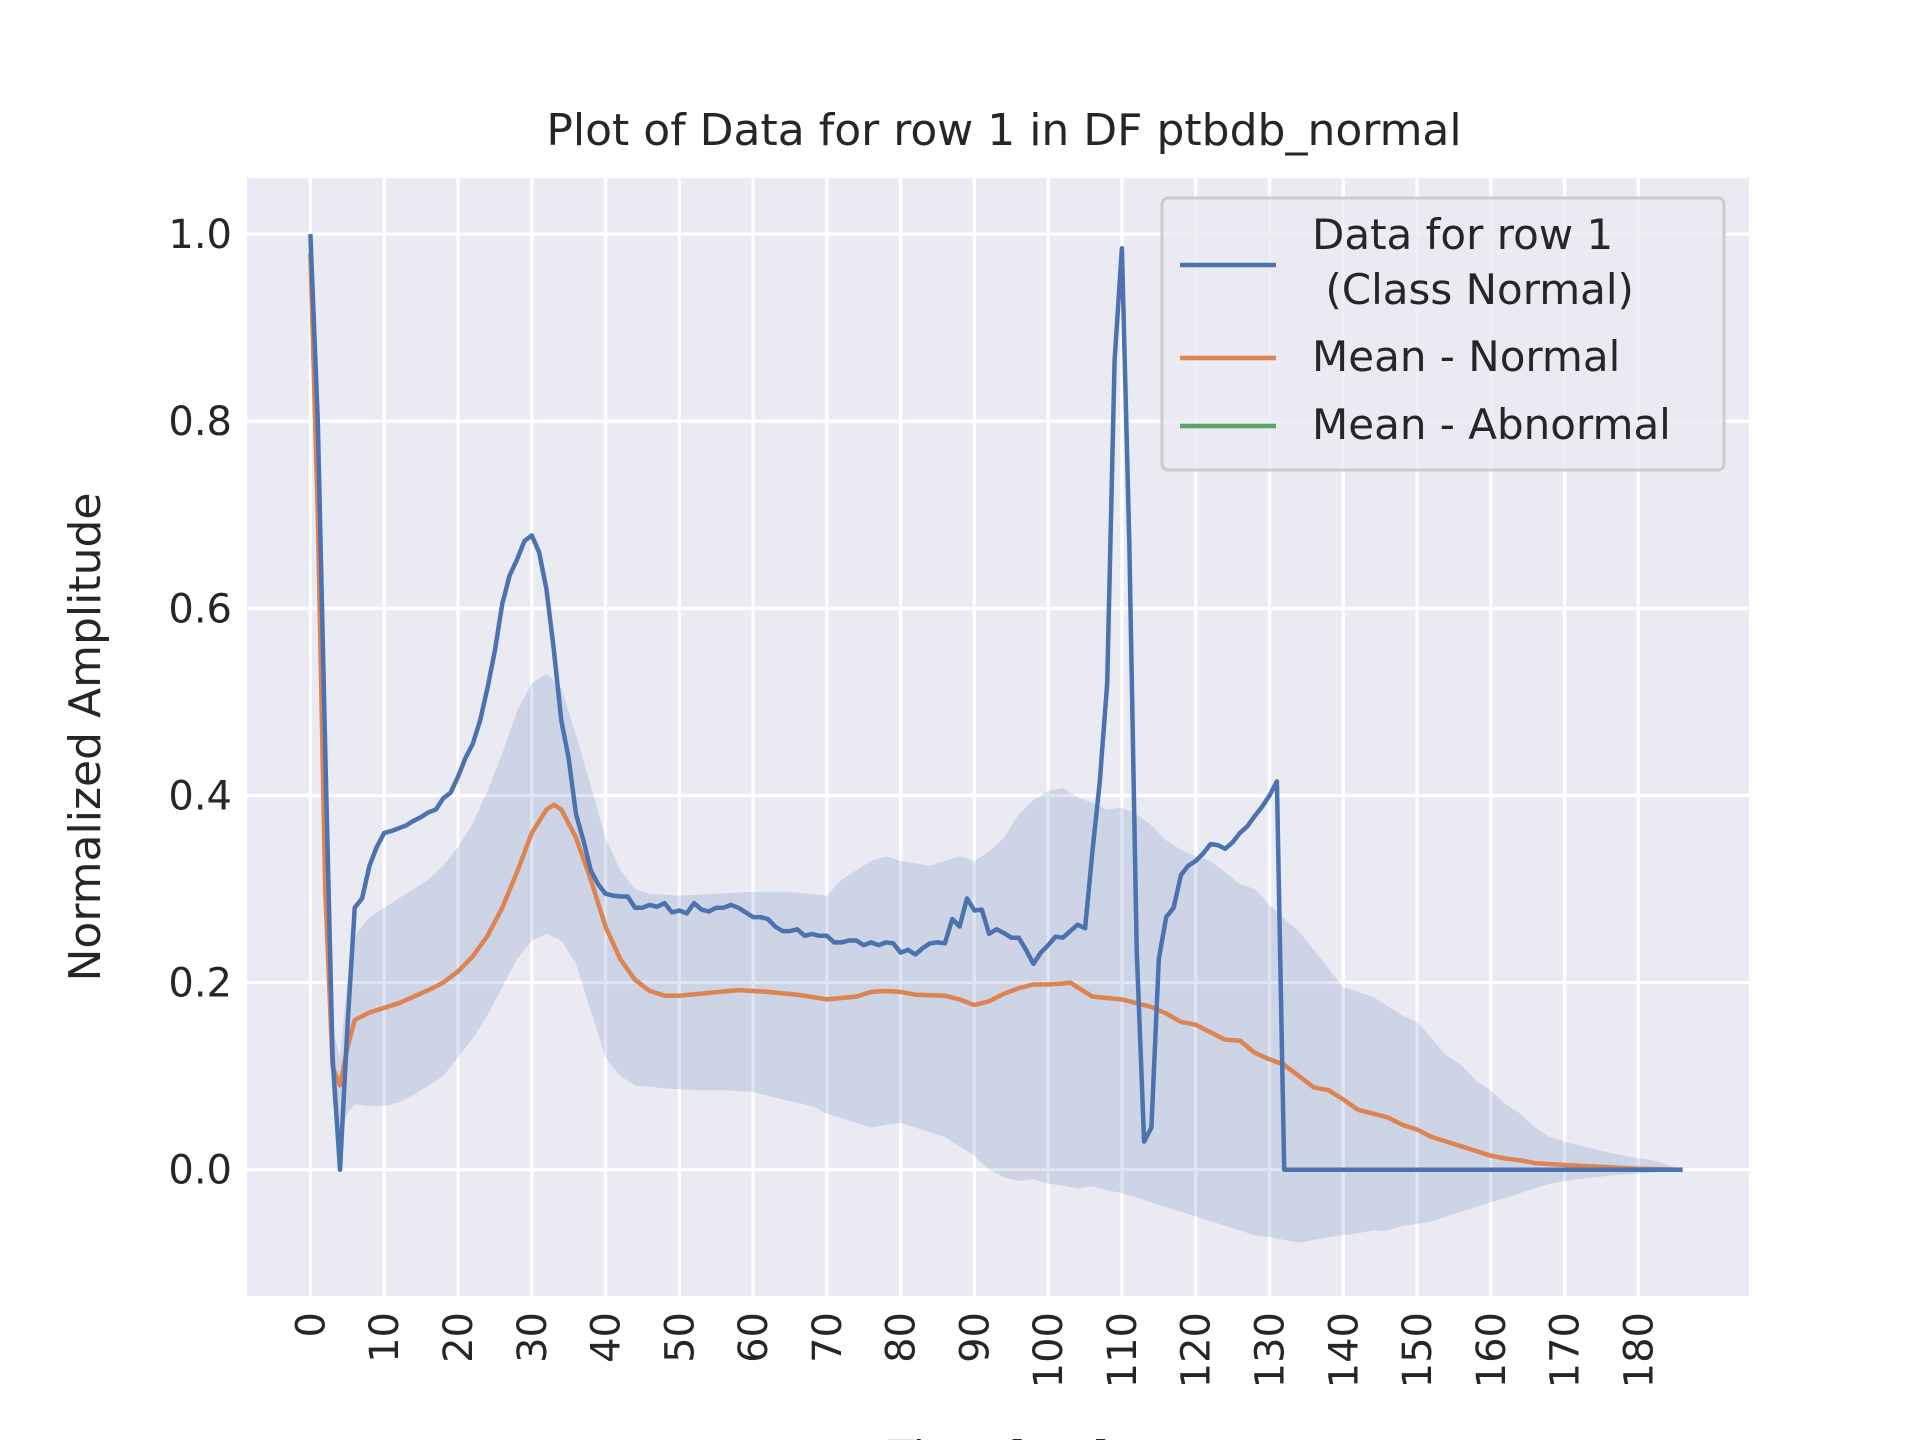 The width and height of the screenshot is (1920, 1444). Describe the element at coordinates (1049, 1350) in the screenshot. I see `x-tick-label: 100` at that location.